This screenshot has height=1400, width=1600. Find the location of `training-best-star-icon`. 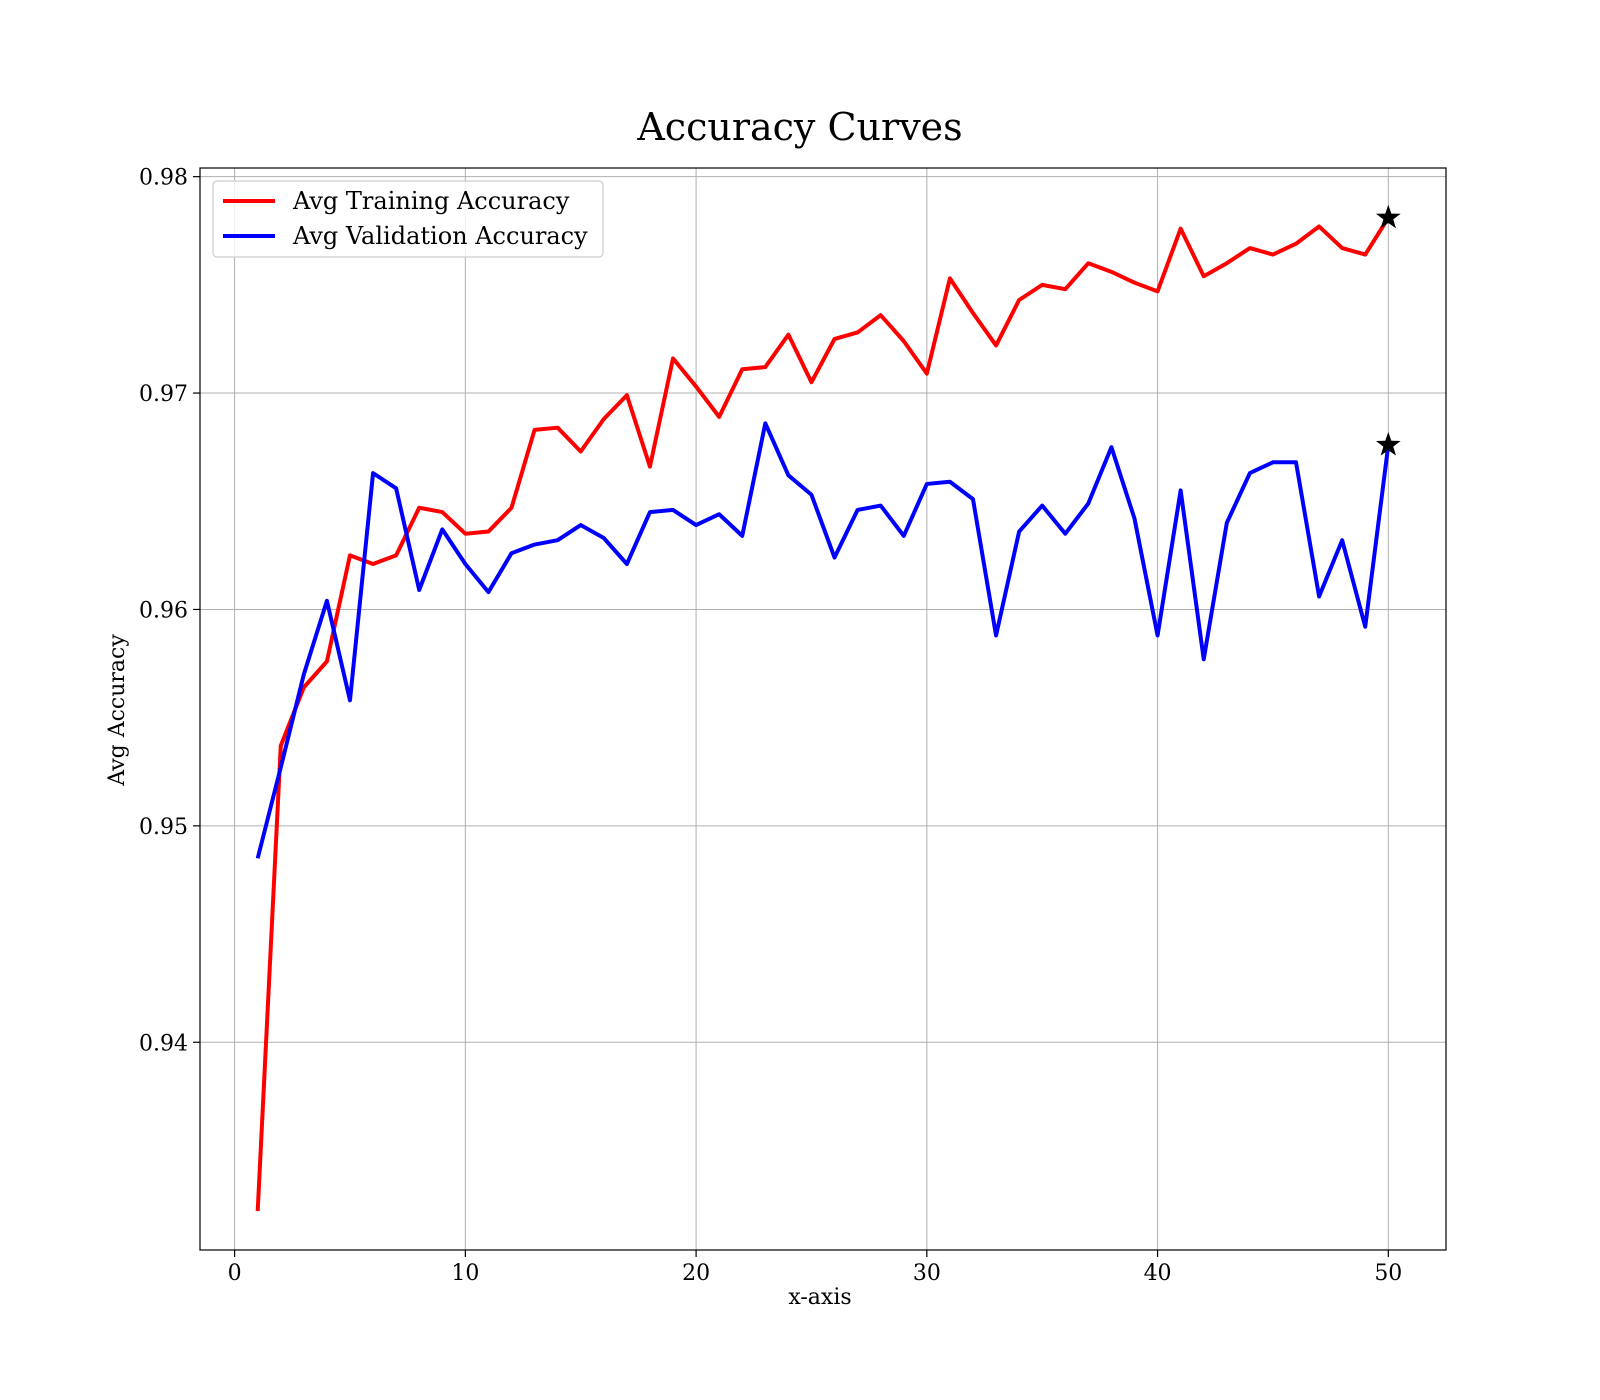

training-best-star-icon is located at coordinates (1388, 216).